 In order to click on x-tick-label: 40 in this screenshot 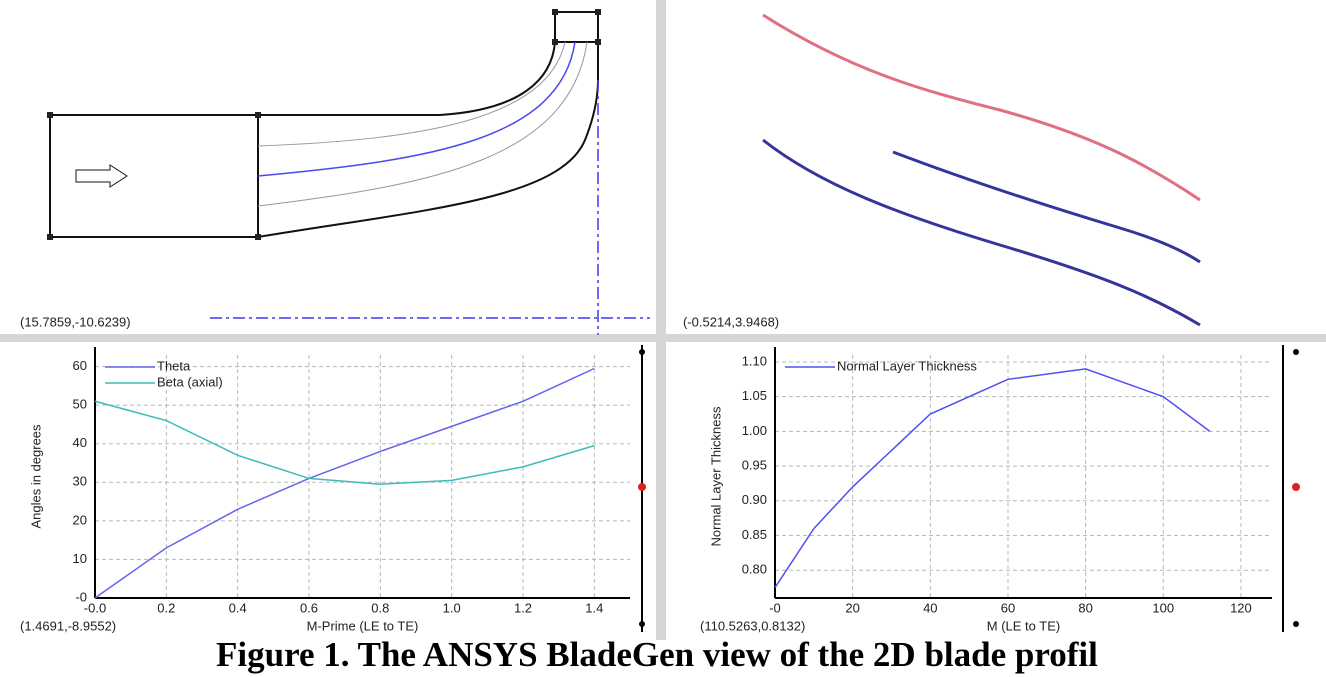, I will do `click(930, 607)`.